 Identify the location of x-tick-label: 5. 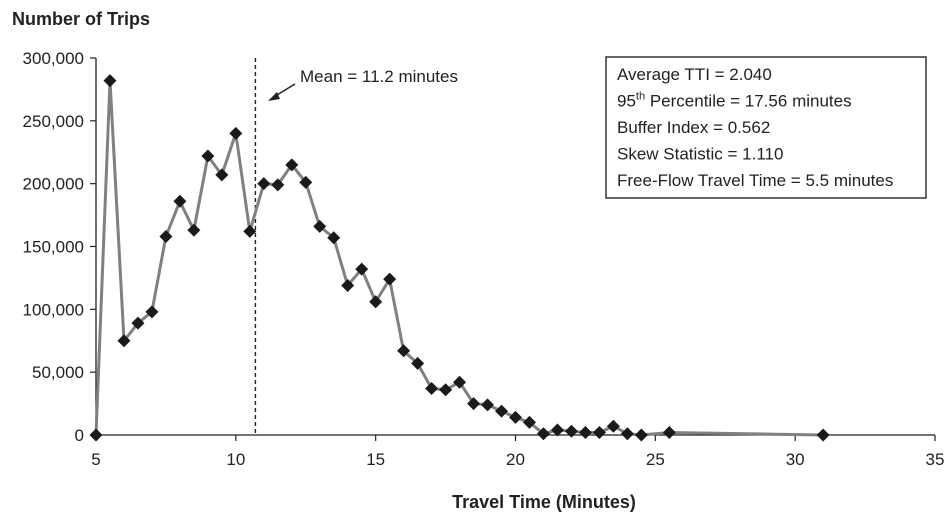
(95, 459).